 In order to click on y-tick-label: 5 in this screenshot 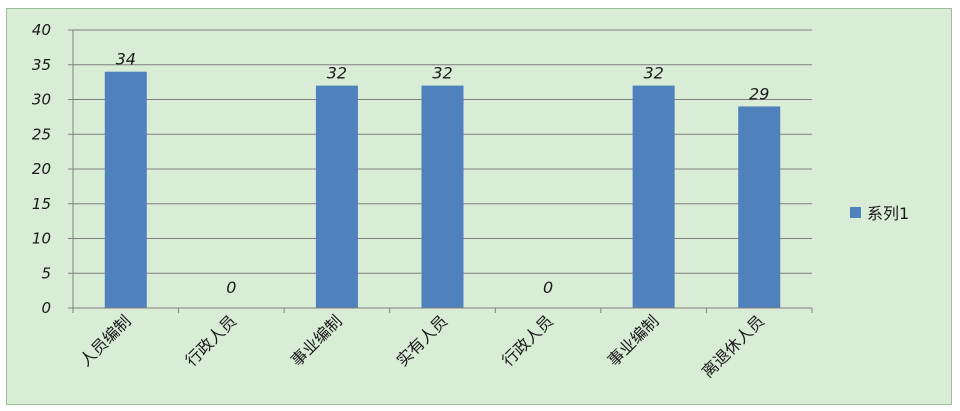, I will do `click(46, 273)`.